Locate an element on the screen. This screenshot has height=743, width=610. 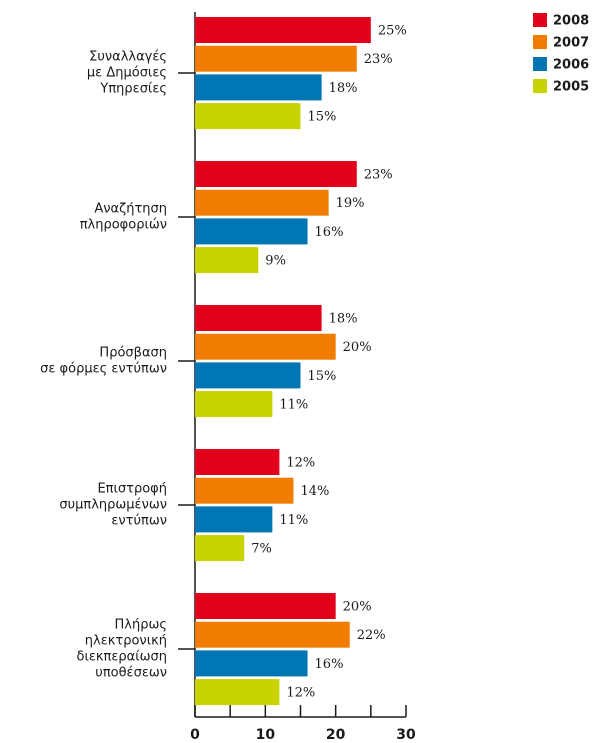
value-label: 7% is located at coordinates (261, 549).